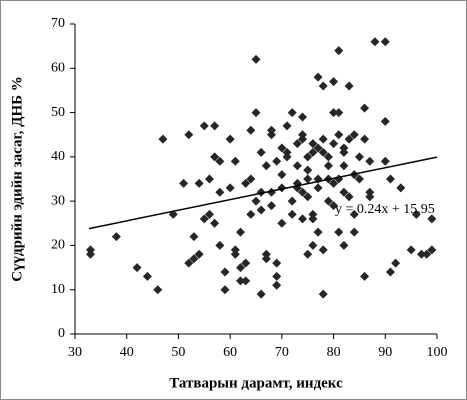 This screenshot has height=400, width=467. I want to click on trendline-label: y = 0.24x + 15.95, so click(385, 209).